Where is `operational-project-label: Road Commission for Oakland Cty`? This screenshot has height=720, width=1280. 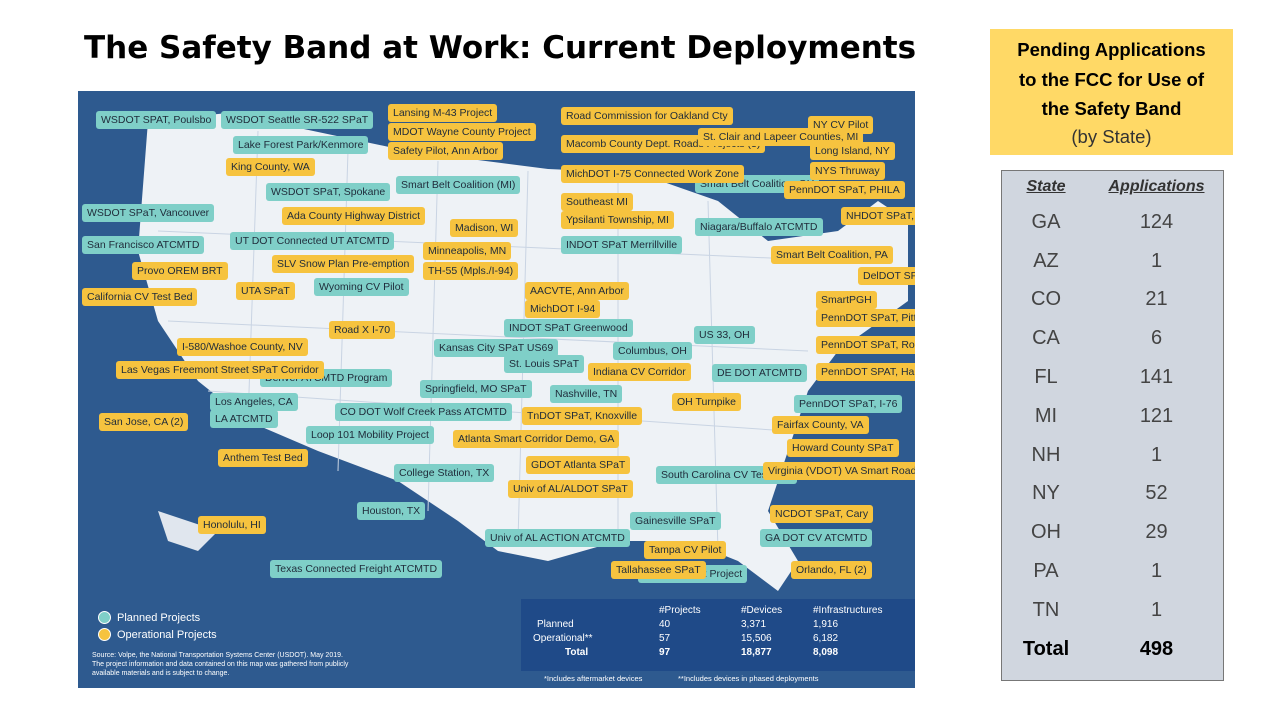 operational-project-label: Road Commission for Oakland Cty is located at coordinates (647, 116).